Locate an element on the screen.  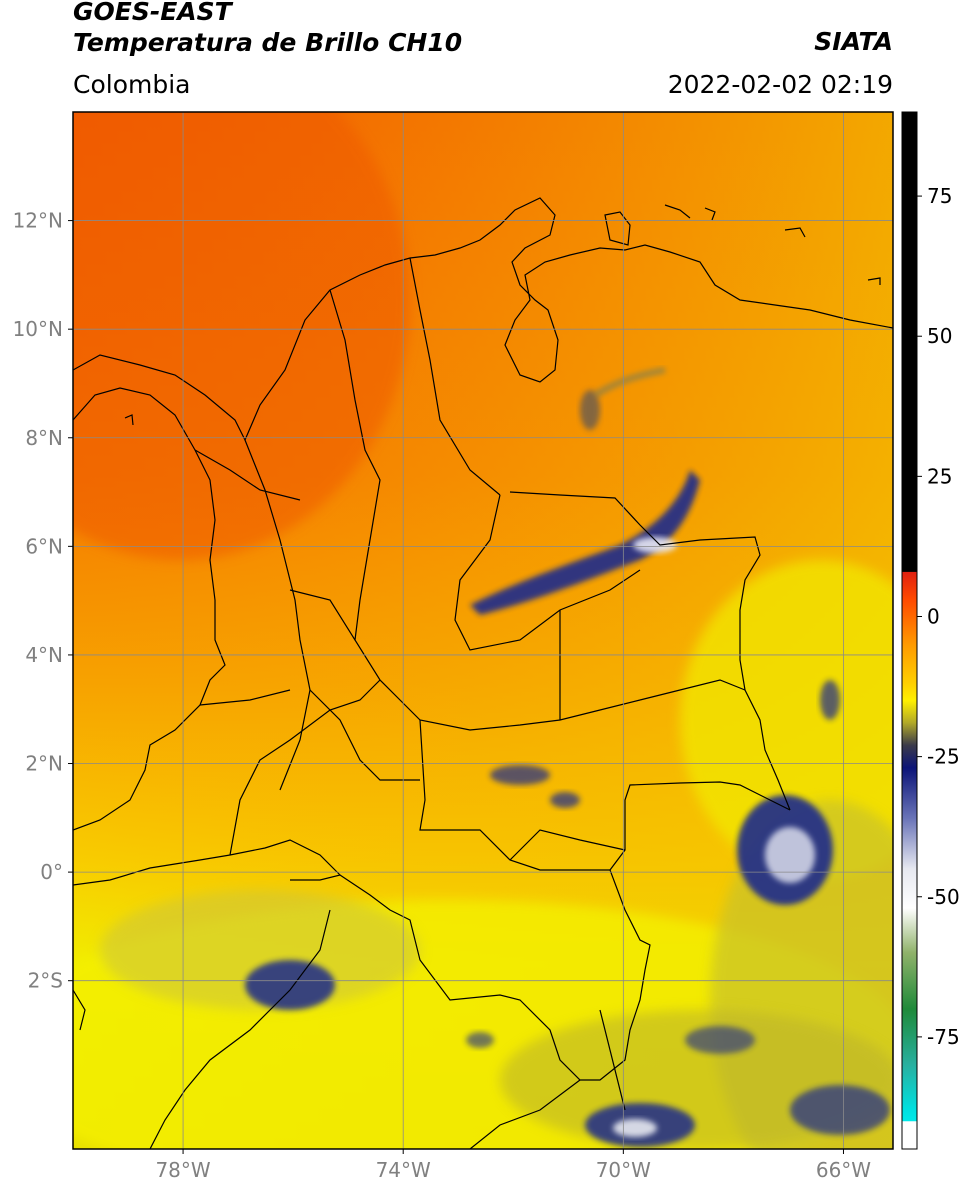
colorbar-scale is located at coordinates (909, 630).